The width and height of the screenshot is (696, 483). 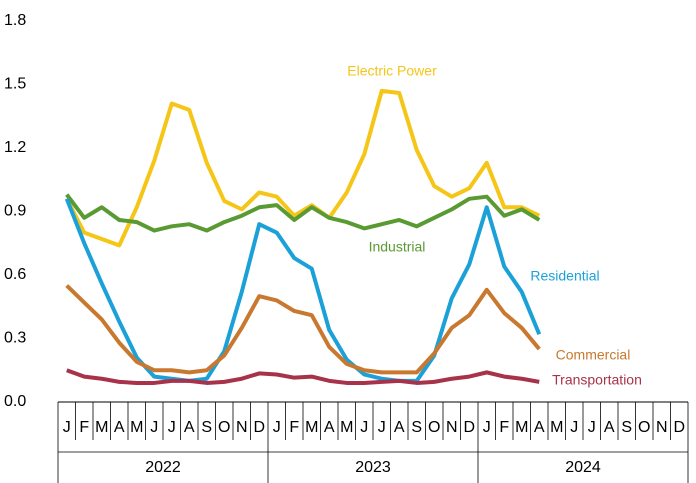 What do you see at coordinates (593, 355) in the screenshot?
I see `series-label: Commercial` at bounding box center [593, 355].